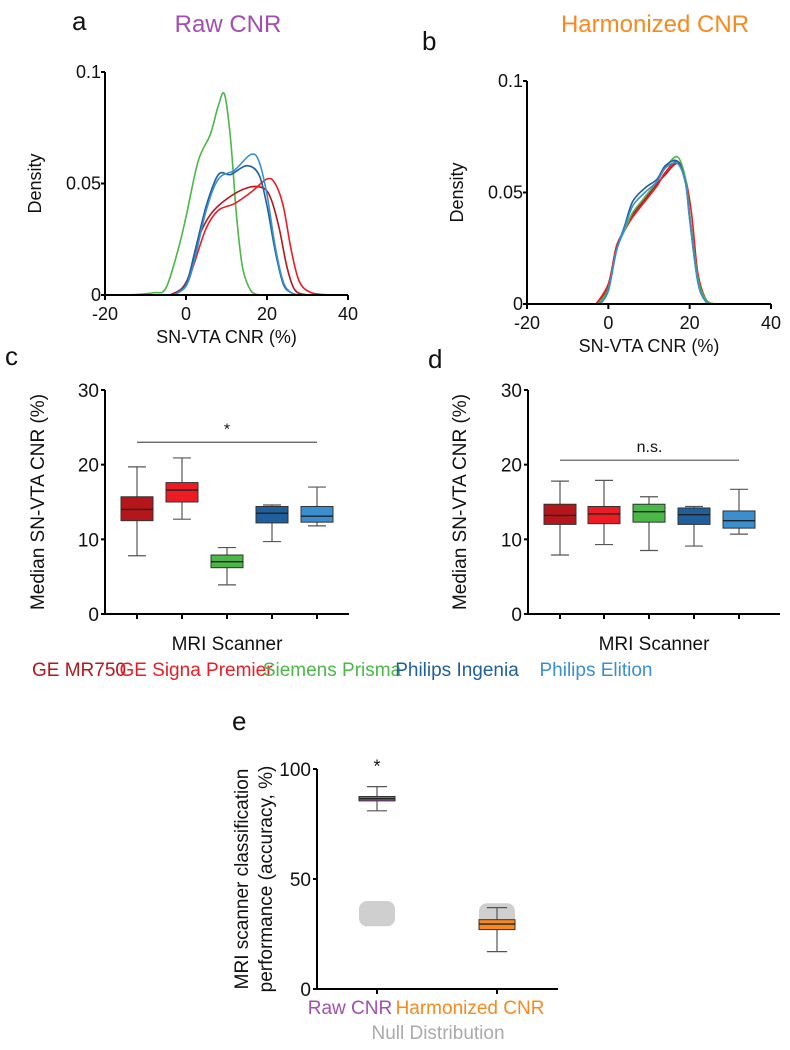 This screenshot has width=790, height=1050. What do you see at coordinates (350, 1008) in the screenshot?
I see `x-label-raw-cnr: Raw CNR` at bounding box center [350, 1008].